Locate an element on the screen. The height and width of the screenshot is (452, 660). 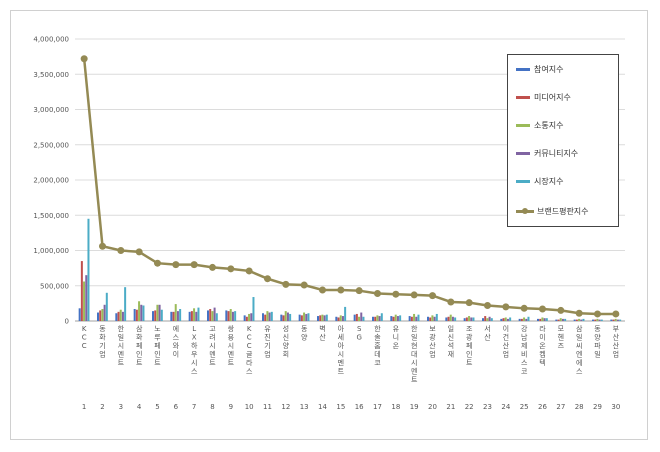
legend-item-market: 시장지수 is located at coordinates (539, 181).